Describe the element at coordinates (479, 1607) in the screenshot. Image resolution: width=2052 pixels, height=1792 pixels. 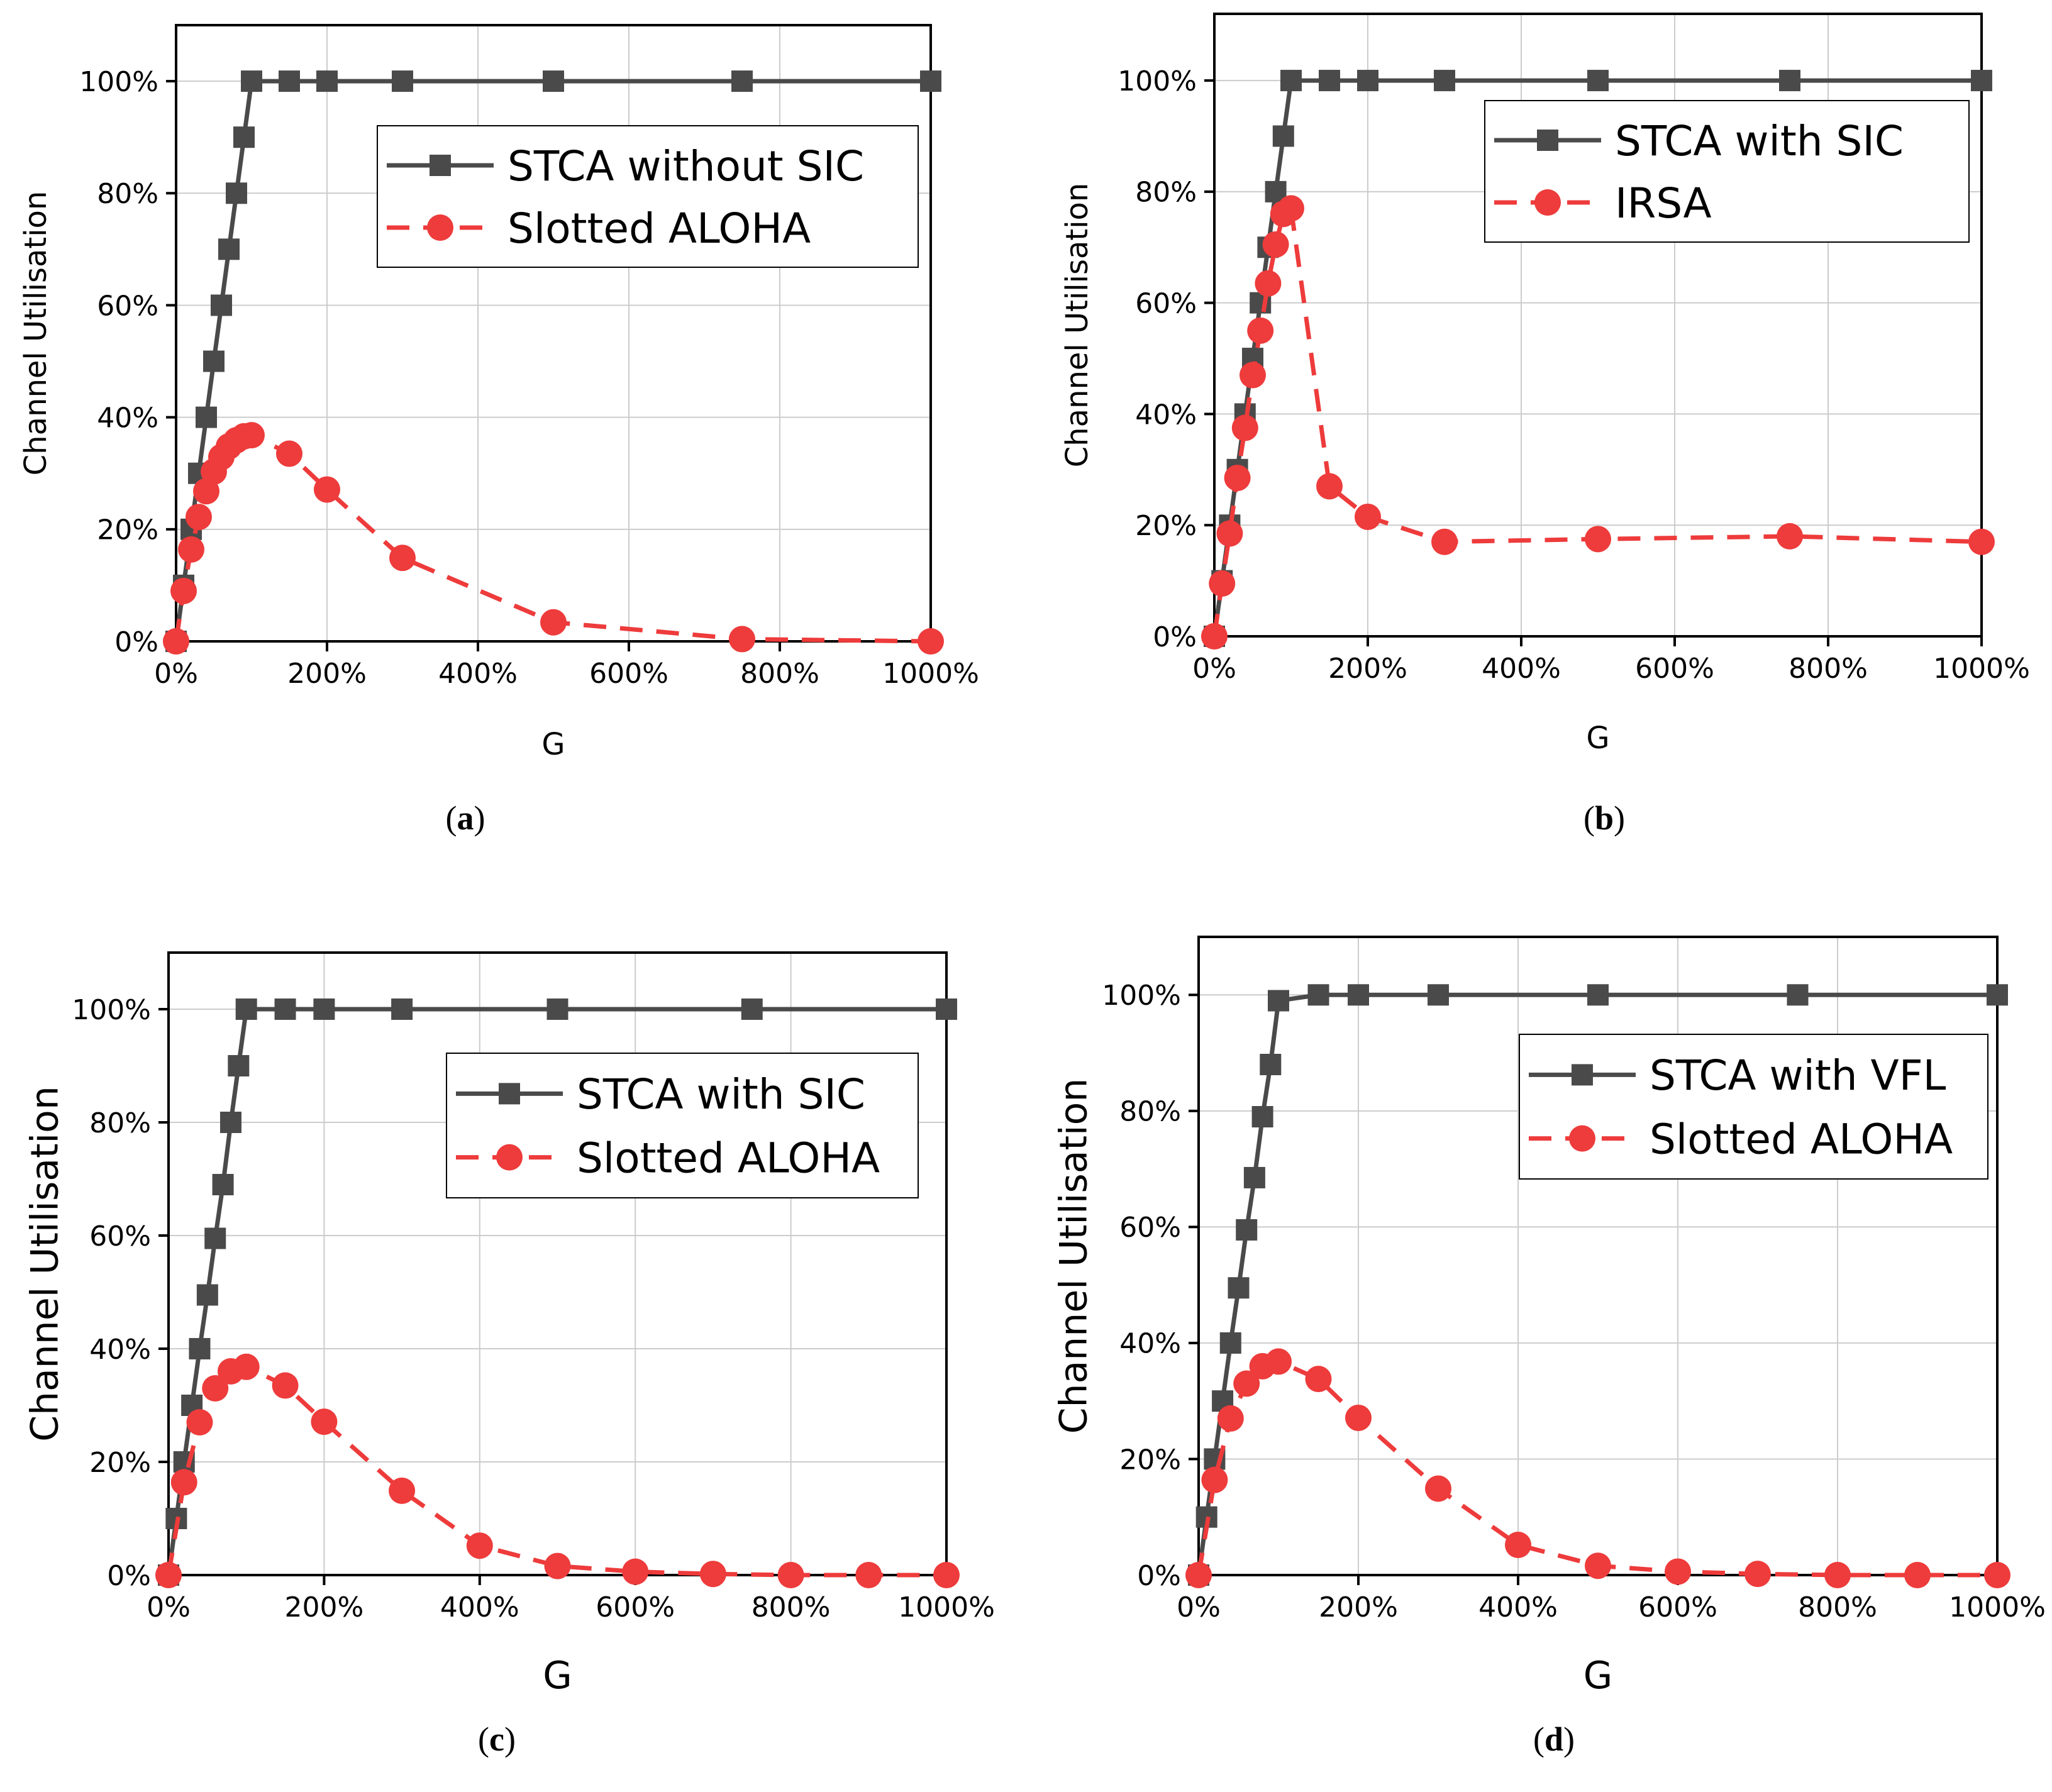
I see `x-tick-label: 400%` at that location.